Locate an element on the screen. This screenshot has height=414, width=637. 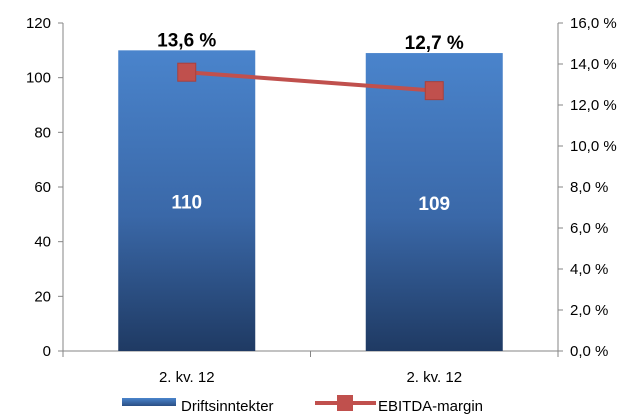
line-series is located at coordinates (310, 81).